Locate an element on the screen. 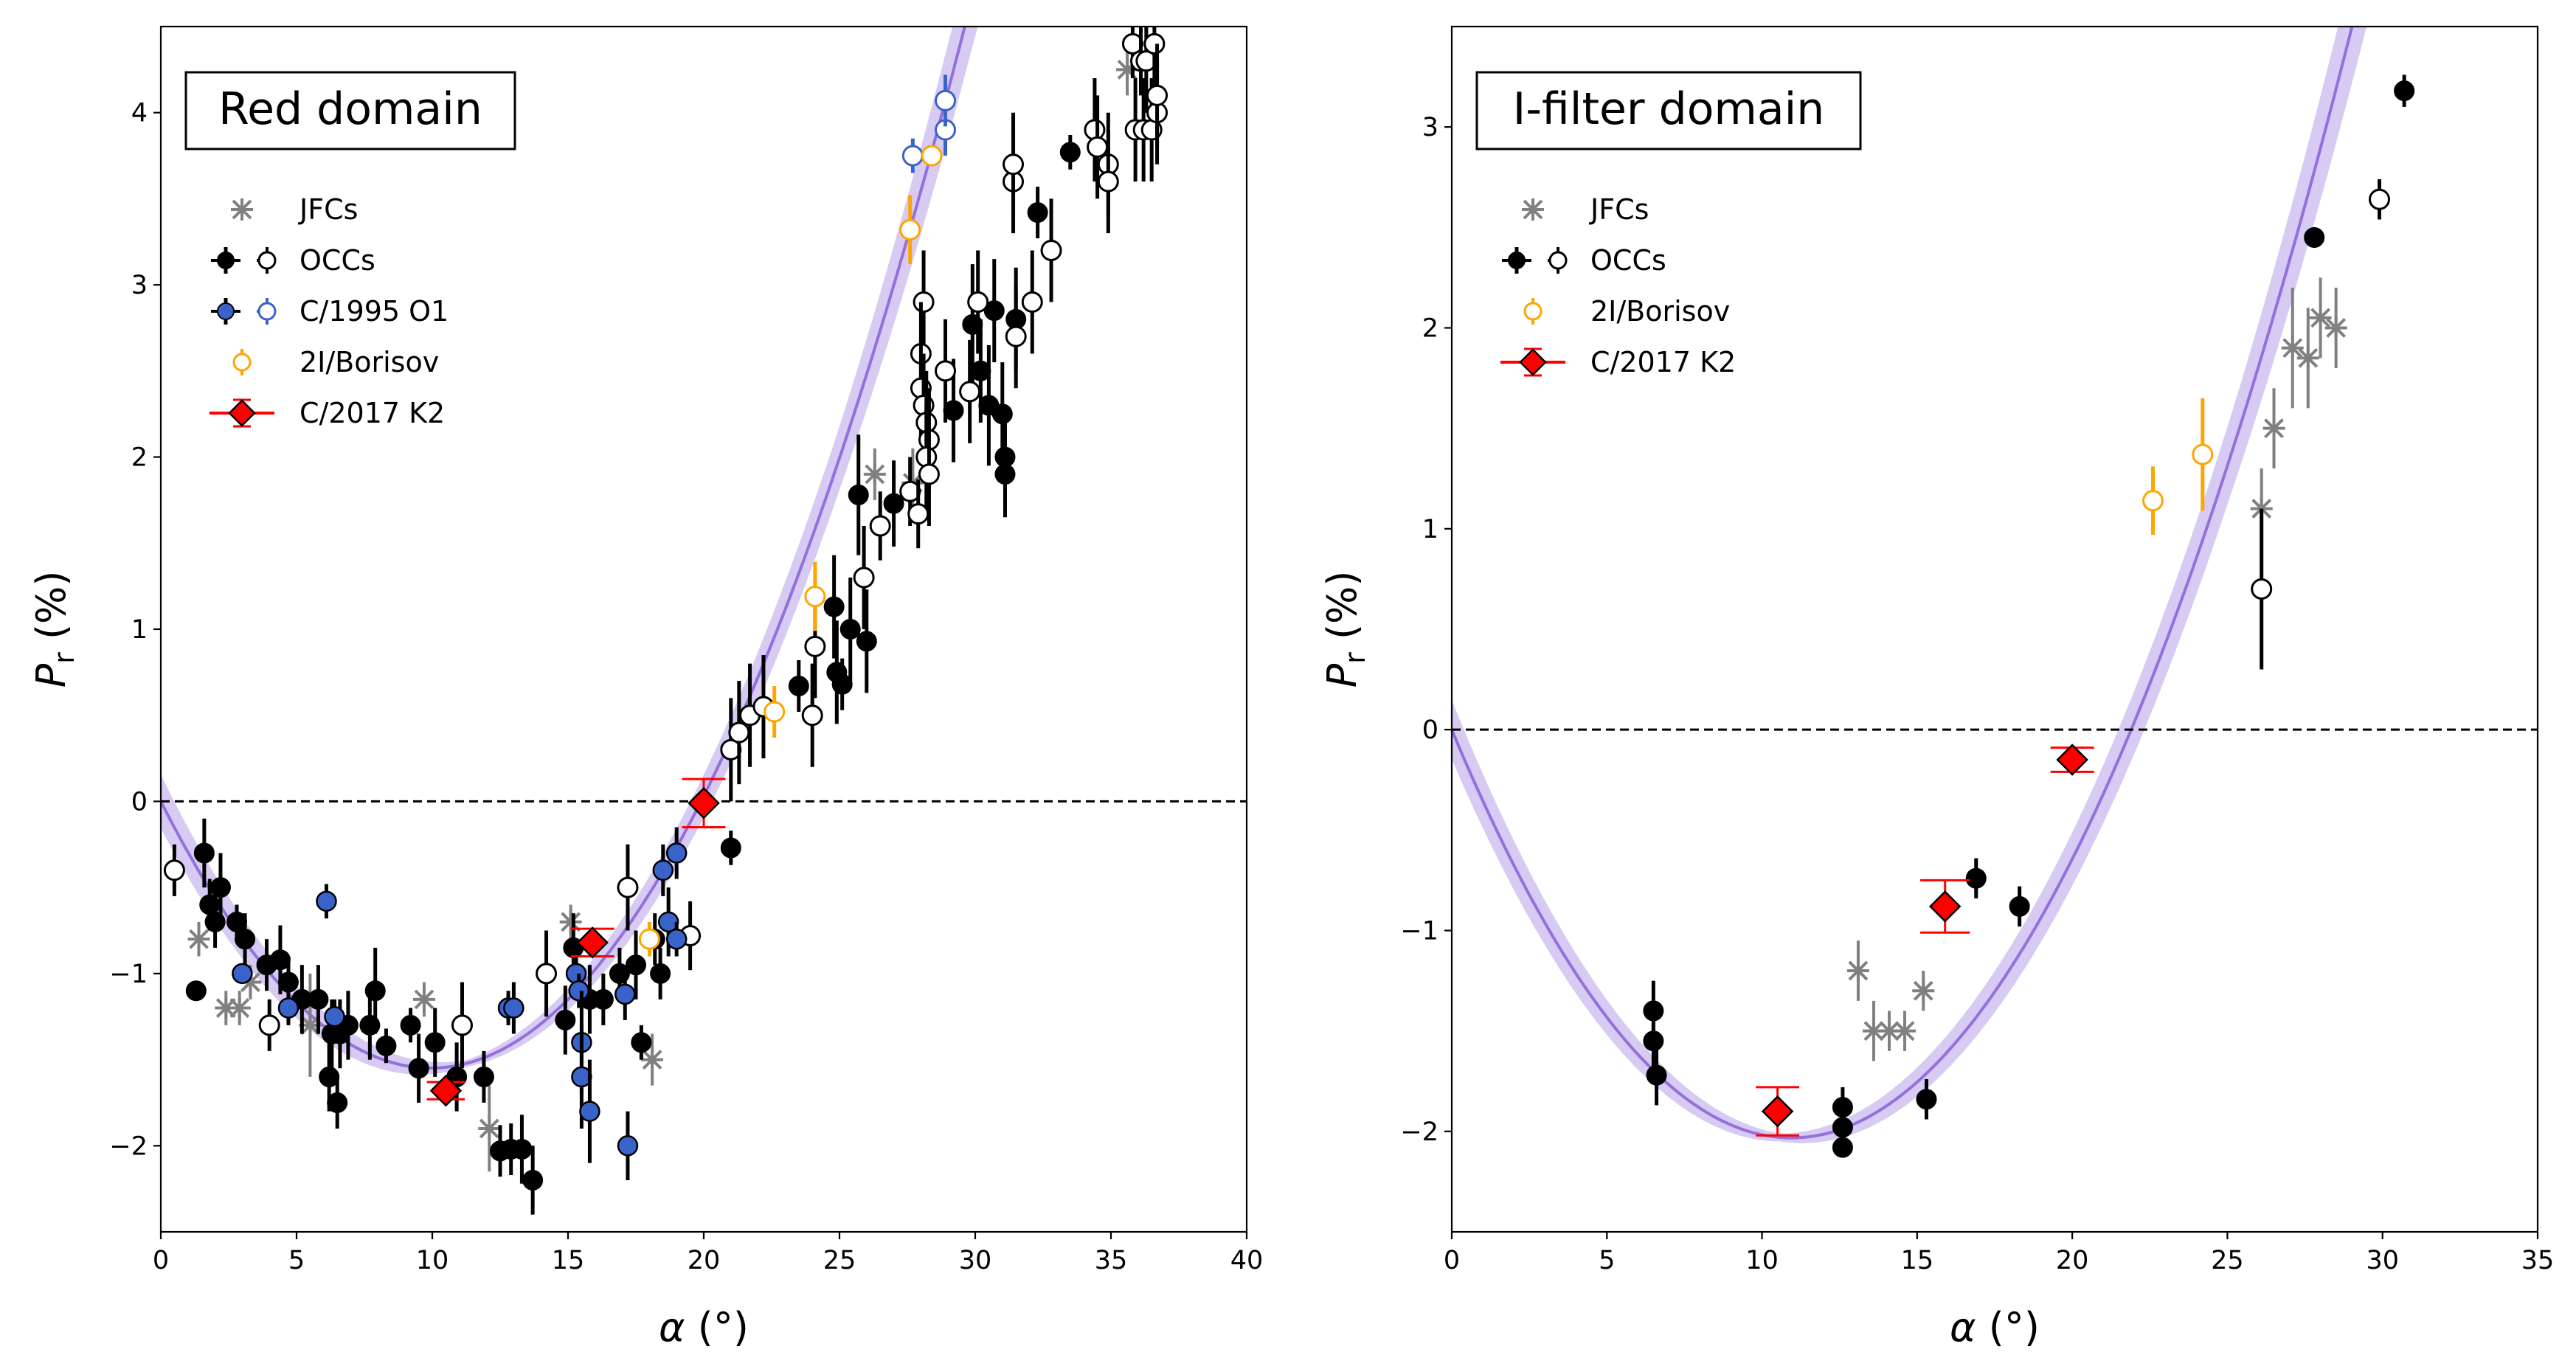  legend-item: C/1995 O1 is located at coordinates (330, 311).